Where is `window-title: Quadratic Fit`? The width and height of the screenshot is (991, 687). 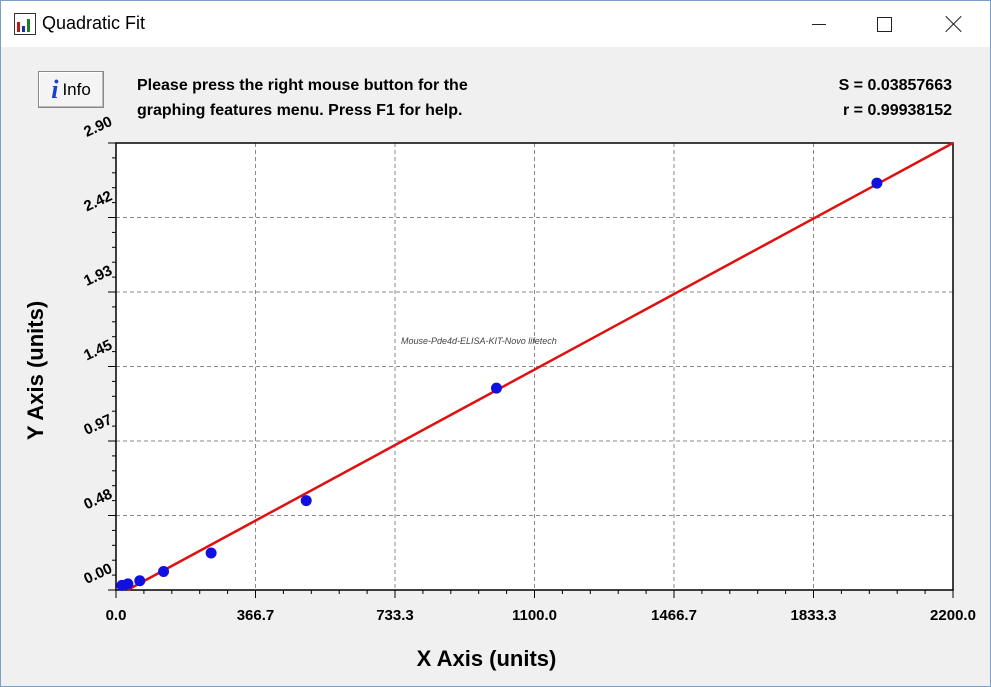 window-title: Quadratic Fit is located at coordinates (94, 23).